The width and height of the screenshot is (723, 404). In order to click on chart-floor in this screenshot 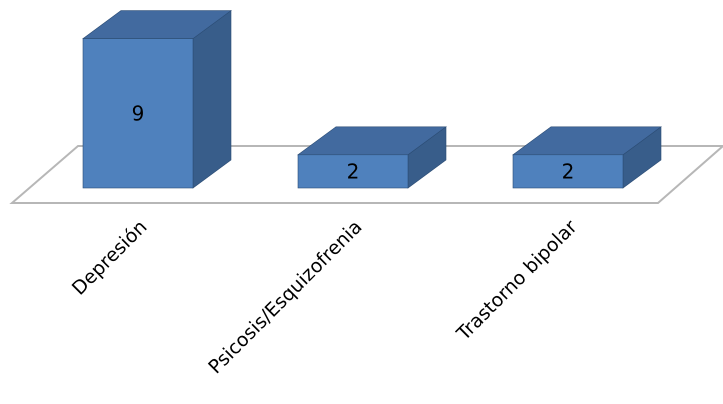, I will do `click(366, 174)`.